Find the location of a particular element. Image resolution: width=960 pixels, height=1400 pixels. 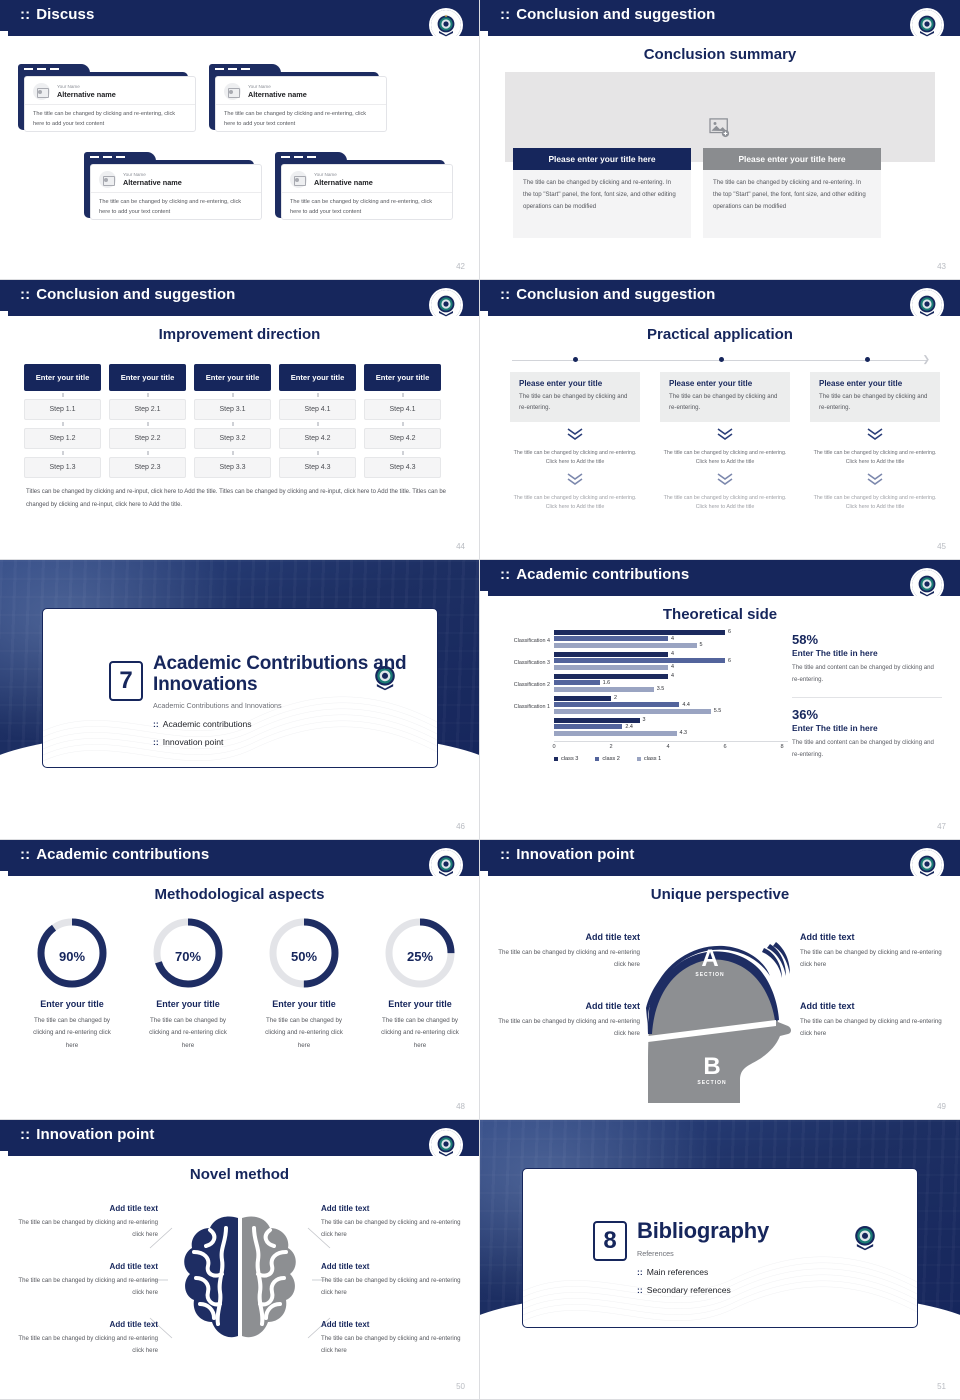

chart-value-label: 4 is located at coordinates (672, 676).